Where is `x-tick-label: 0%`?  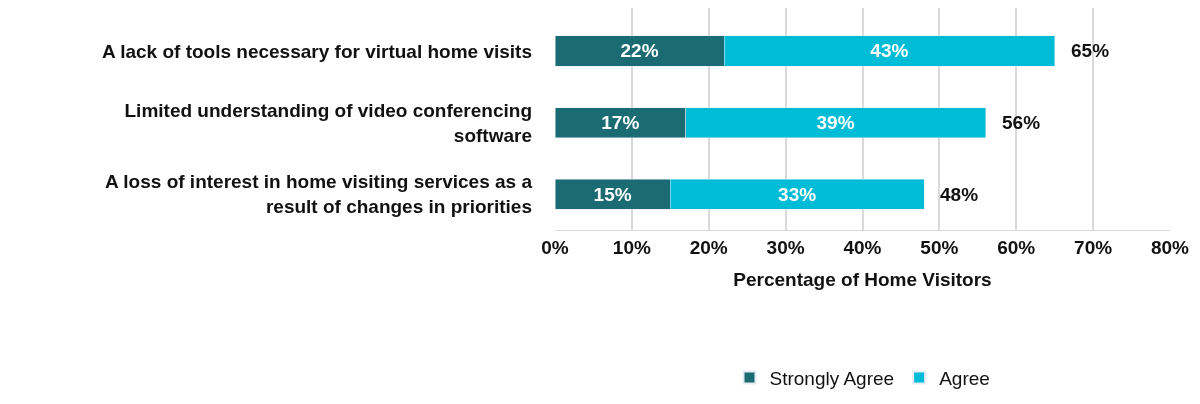
x-tick-label: 0% is located at coordinates (555, 247).